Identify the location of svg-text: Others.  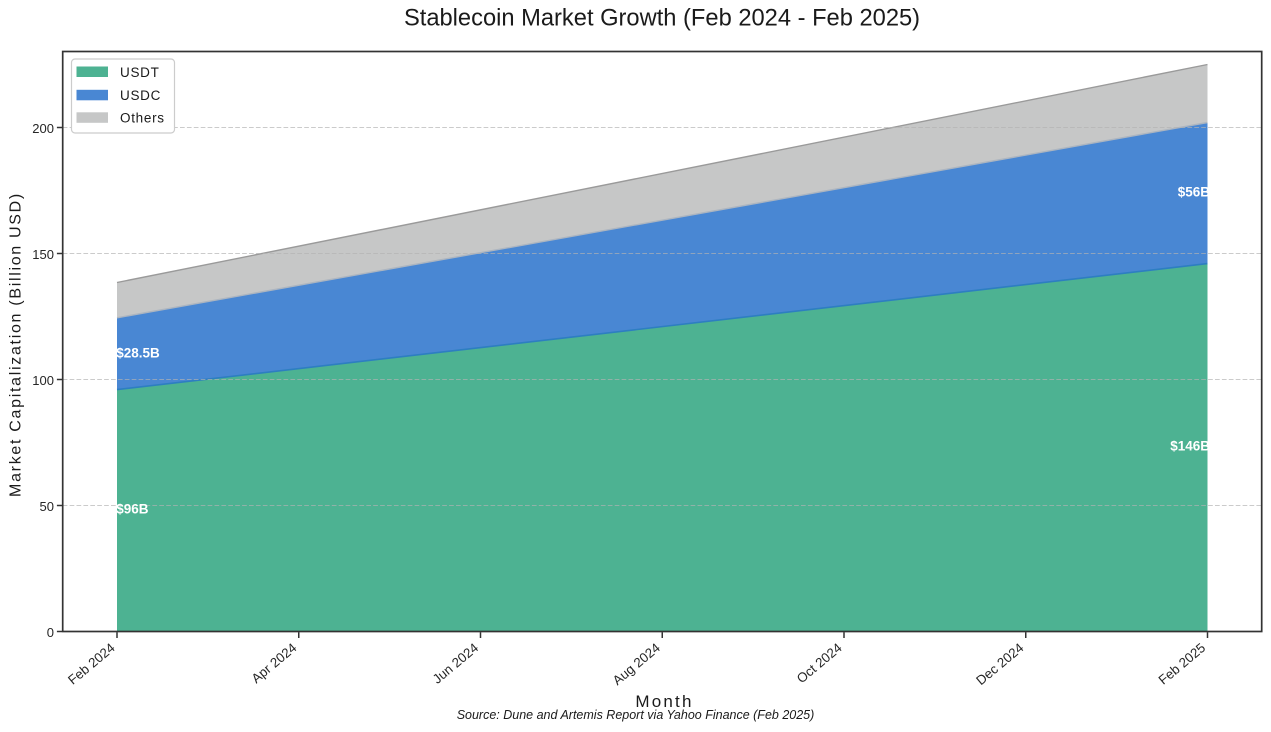
(142, 118).